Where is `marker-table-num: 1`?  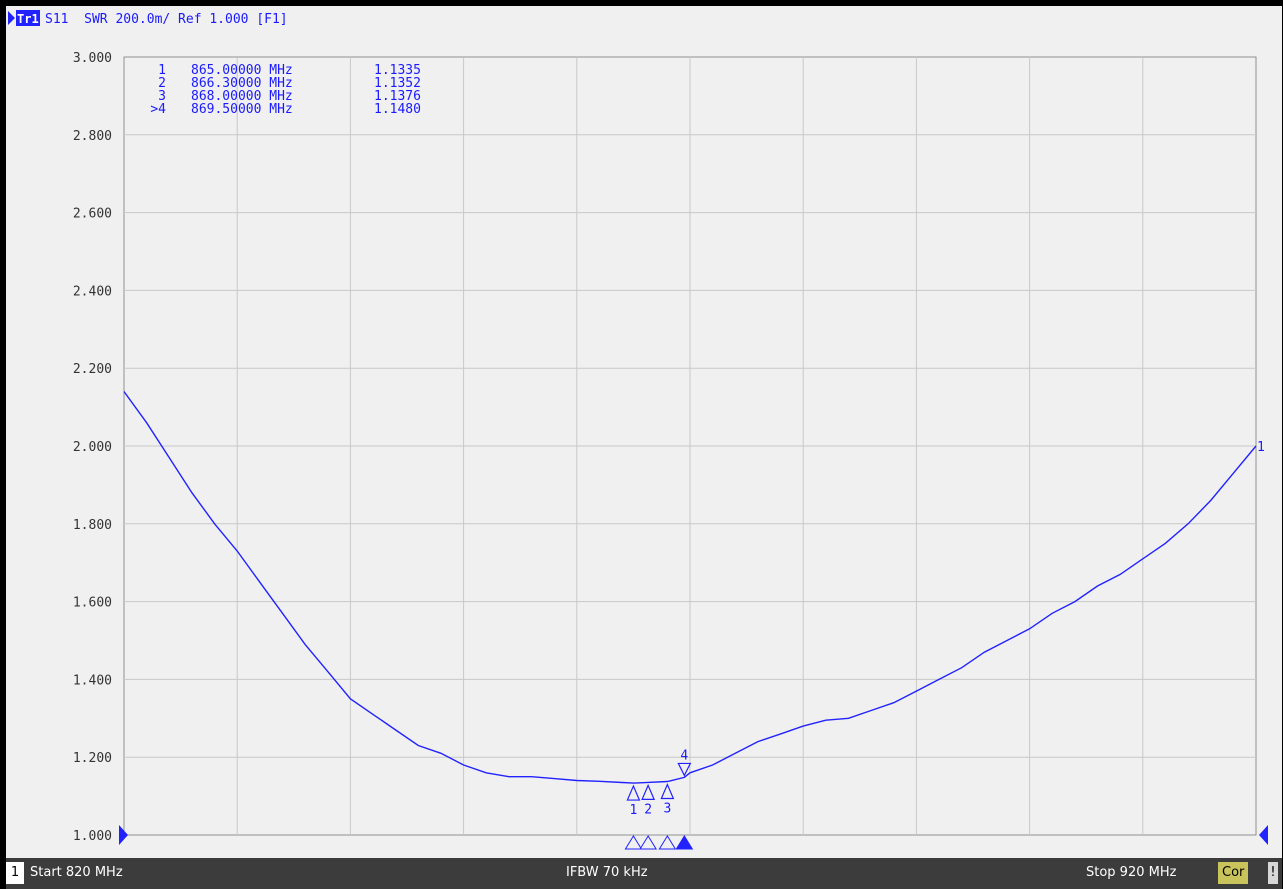
marker-table-num: 1 is located at coordinates (162, 70).